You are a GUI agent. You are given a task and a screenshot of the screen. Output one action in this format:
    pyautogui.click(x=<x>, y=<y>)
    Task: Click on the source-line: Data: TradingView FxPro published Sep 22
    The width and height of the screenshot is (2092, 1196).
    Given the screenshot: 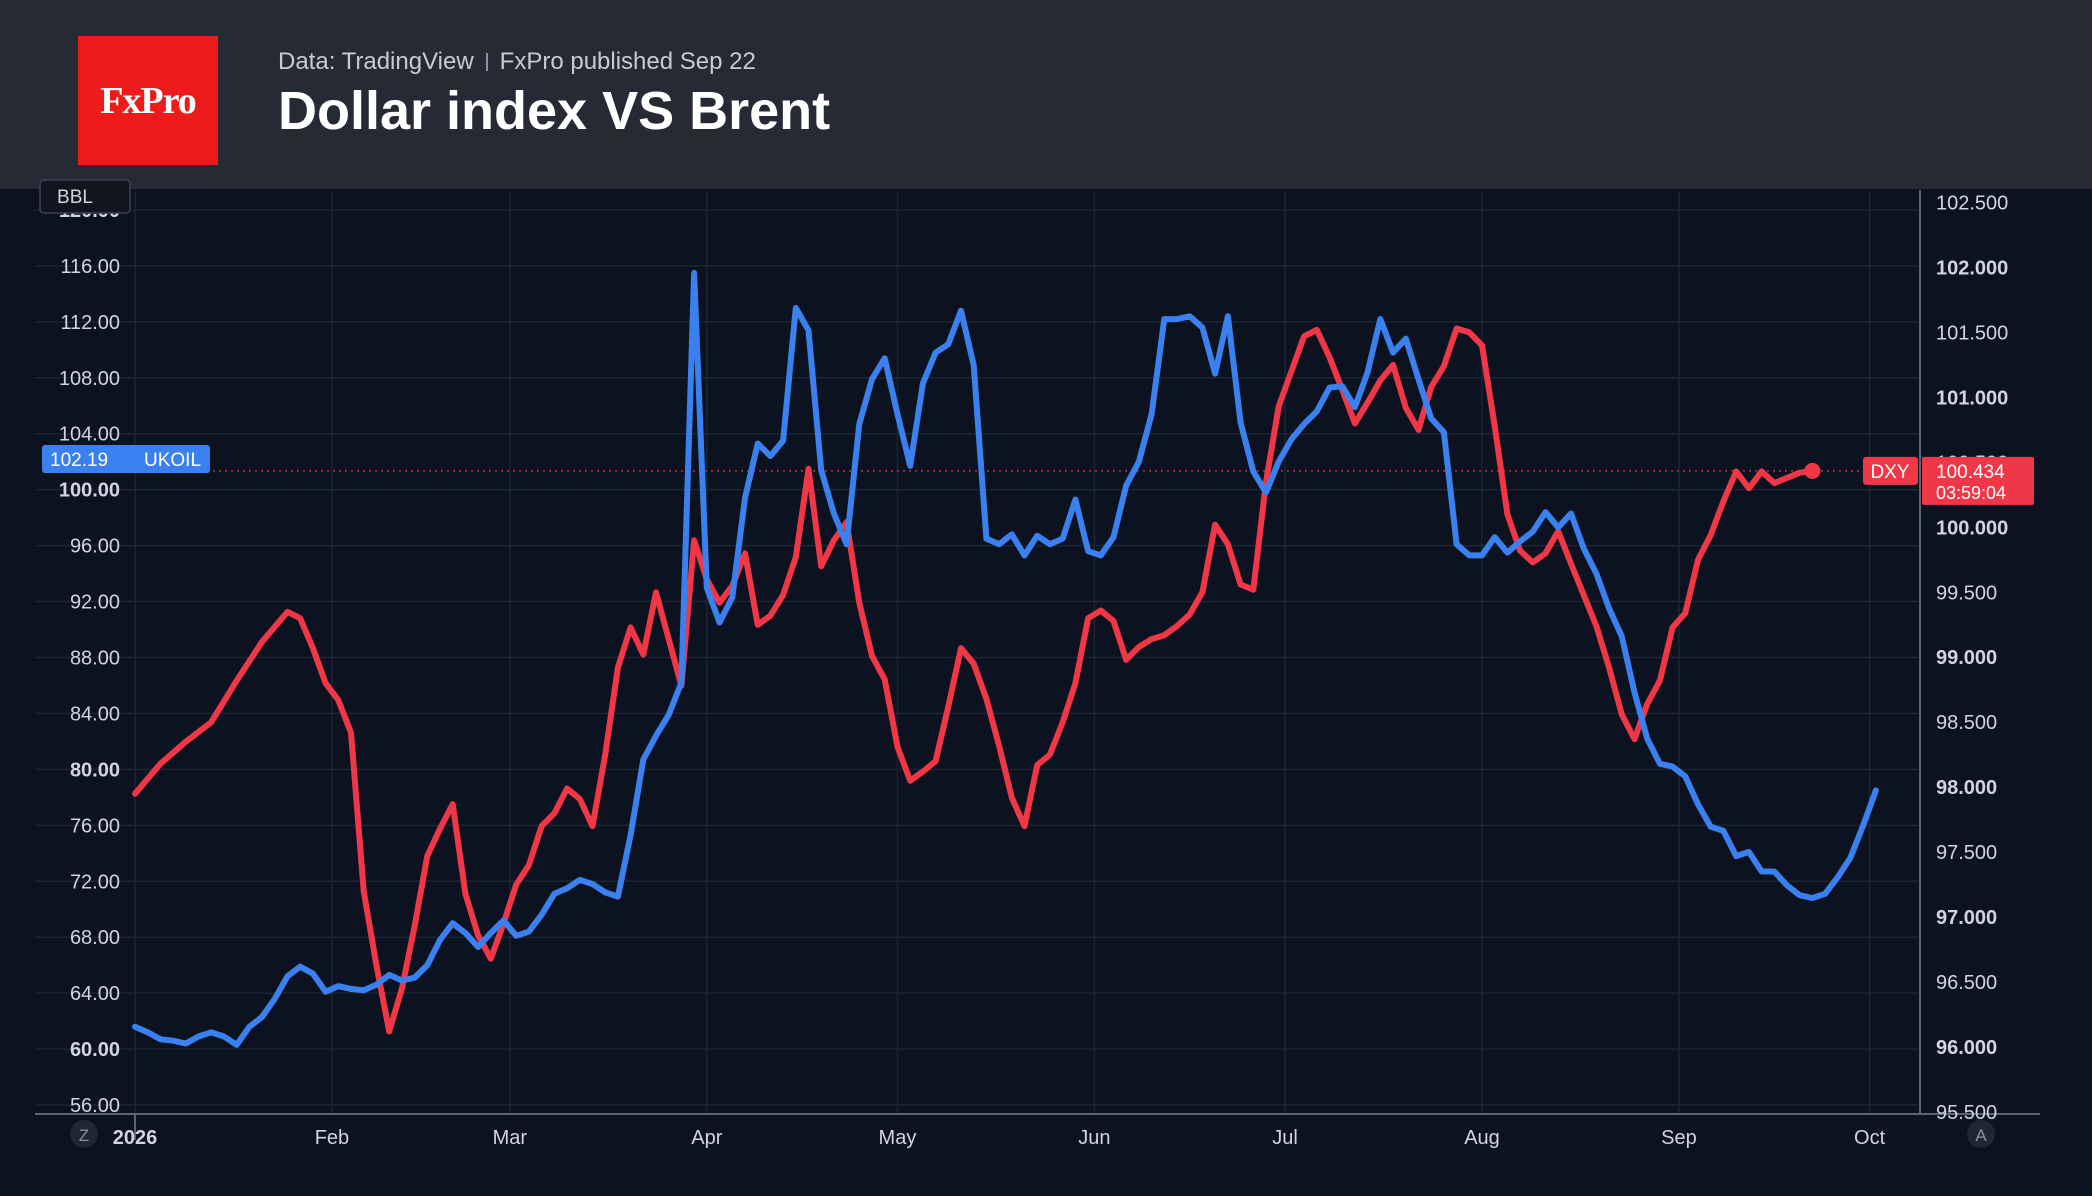 What is the action you would take?
    pyautogui.click(x=517, y=62)
    